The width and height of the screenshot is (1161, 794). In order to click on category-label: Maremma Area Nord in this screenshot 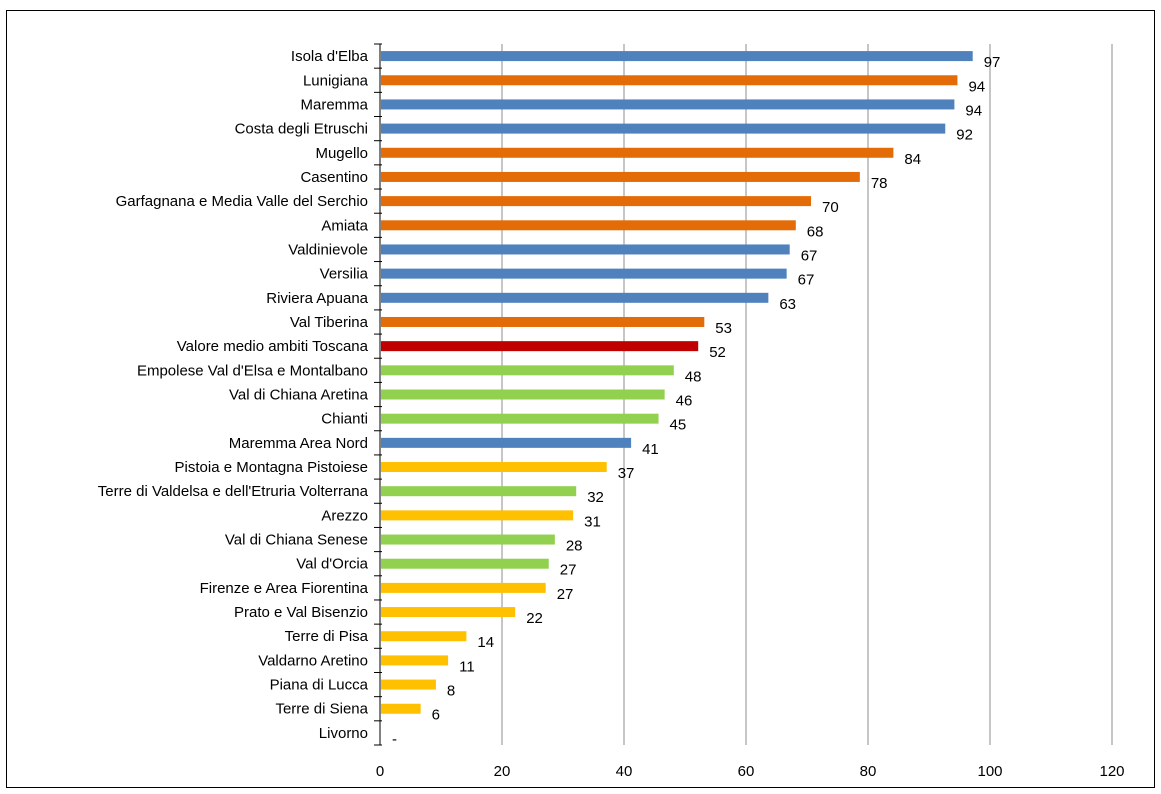, I will do `click(298, 443)`.